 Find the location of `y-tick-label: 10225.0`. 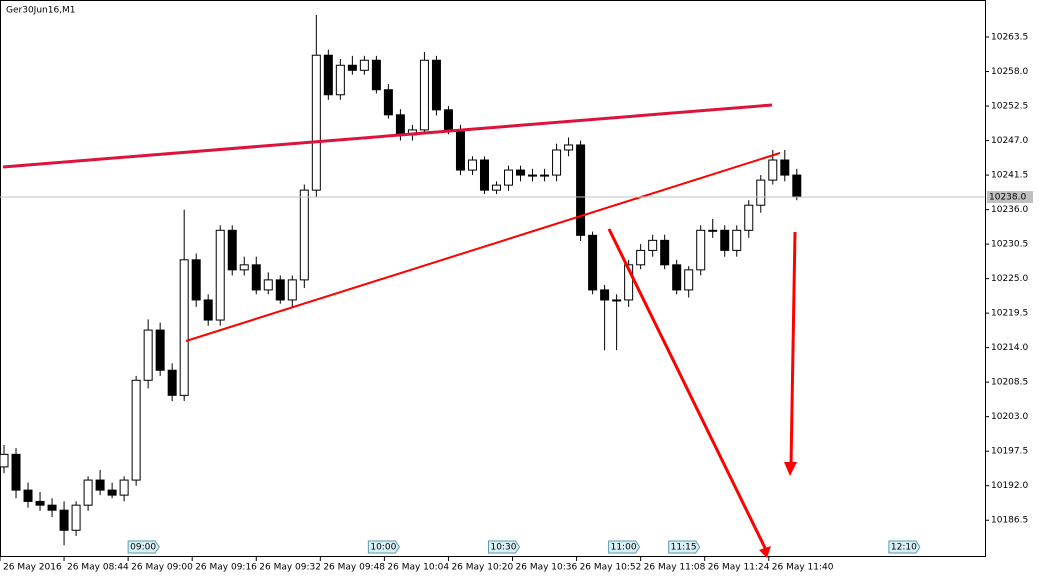

y-tick-label: 10225.0 is located at coordinates (1009, 279).